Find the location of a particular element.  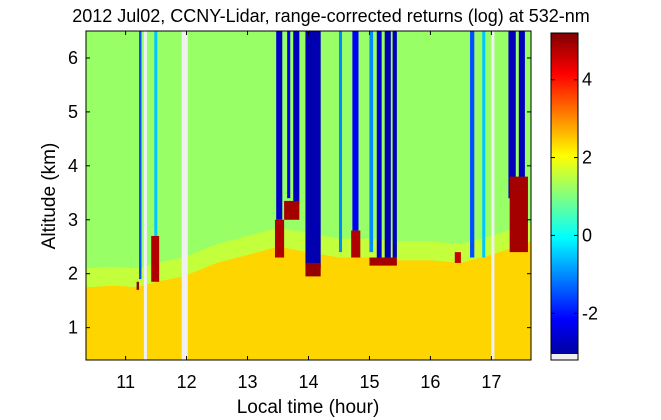

y-tick-label: 4 is located at coordinates (73, 166).